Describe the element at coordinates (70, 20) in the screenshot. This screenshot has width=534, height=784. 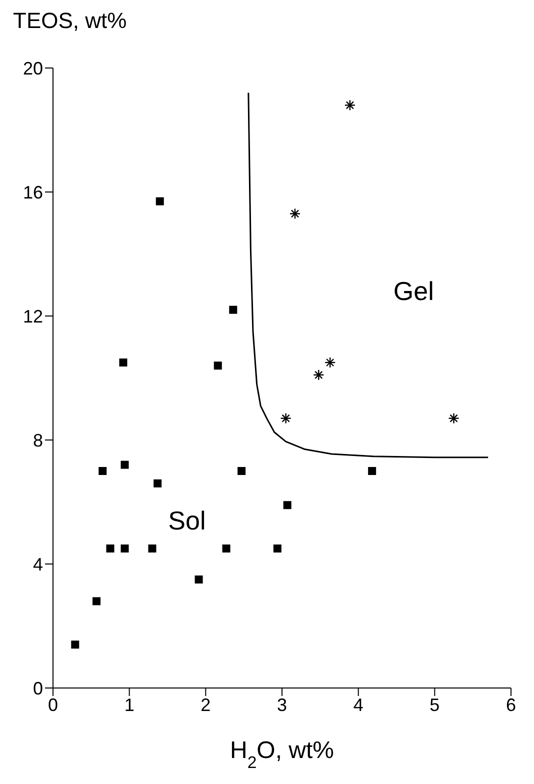
I see `y-axis-title: TEOS, wt%` at that location.